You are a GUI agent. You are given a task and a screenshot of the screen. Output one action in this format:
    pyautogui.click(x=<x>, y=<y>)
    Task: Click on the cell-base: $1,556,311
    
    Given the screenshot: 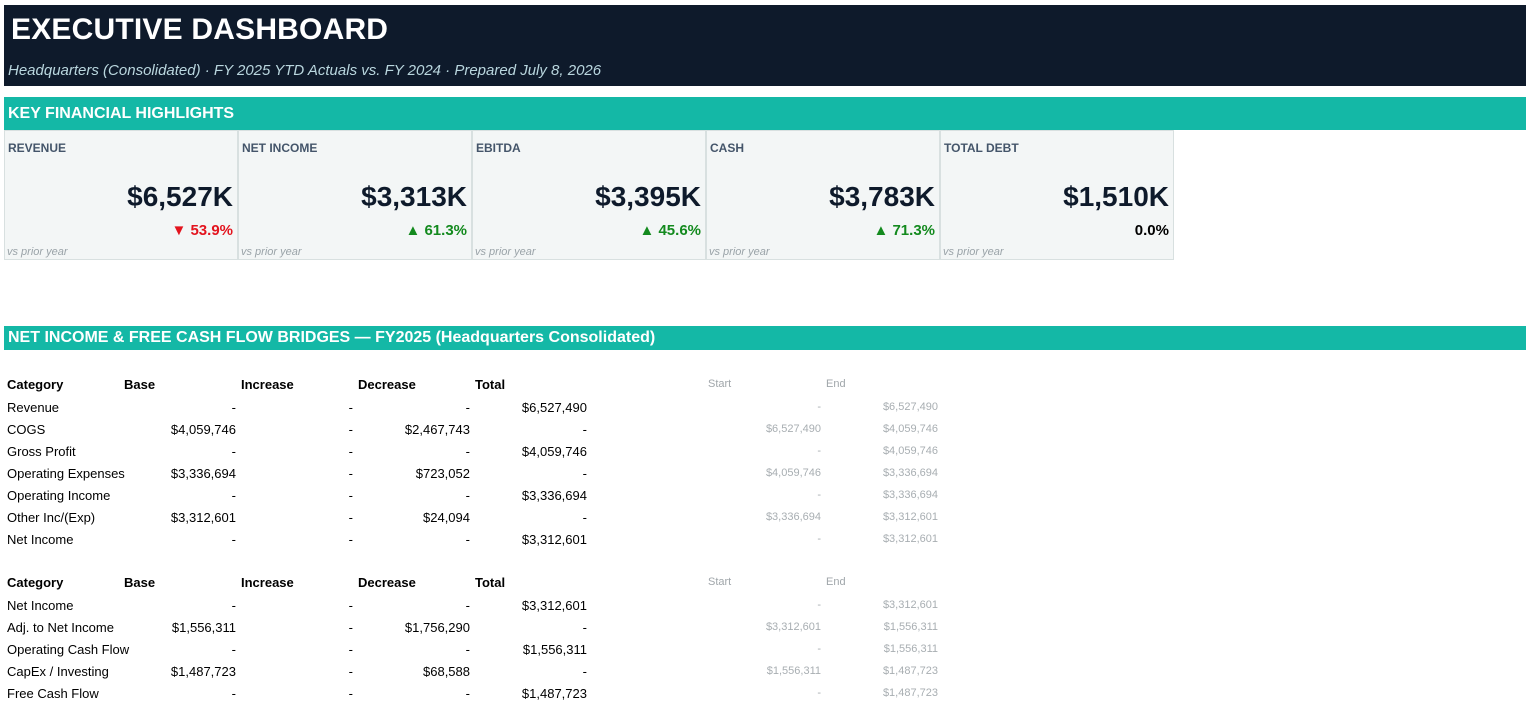 What is the action you would take?
    pyautogui.click(x=203, y=627)
    